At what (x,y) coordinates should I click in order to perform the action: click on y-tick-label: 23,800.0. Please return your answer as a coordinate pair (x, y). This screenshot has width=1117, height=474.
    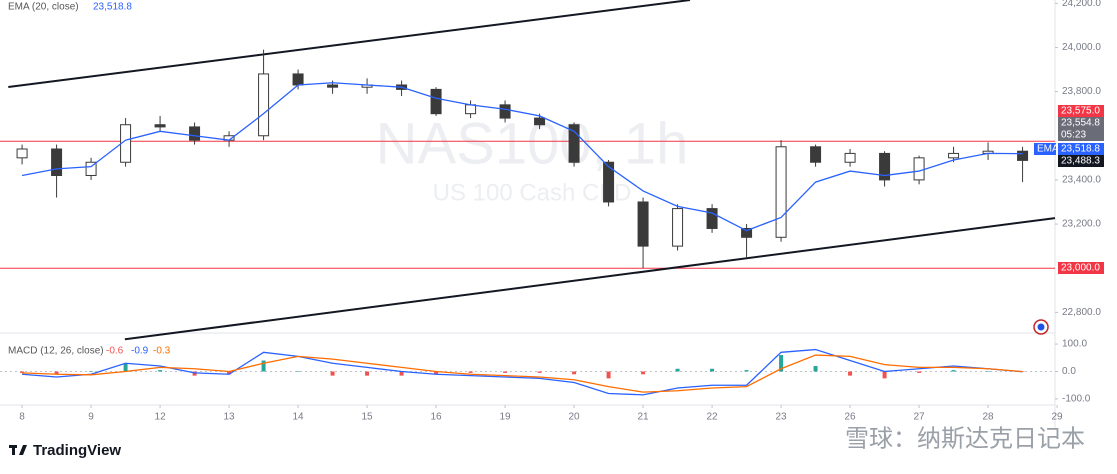
    Looking at the image, I should click on (1081, 91).